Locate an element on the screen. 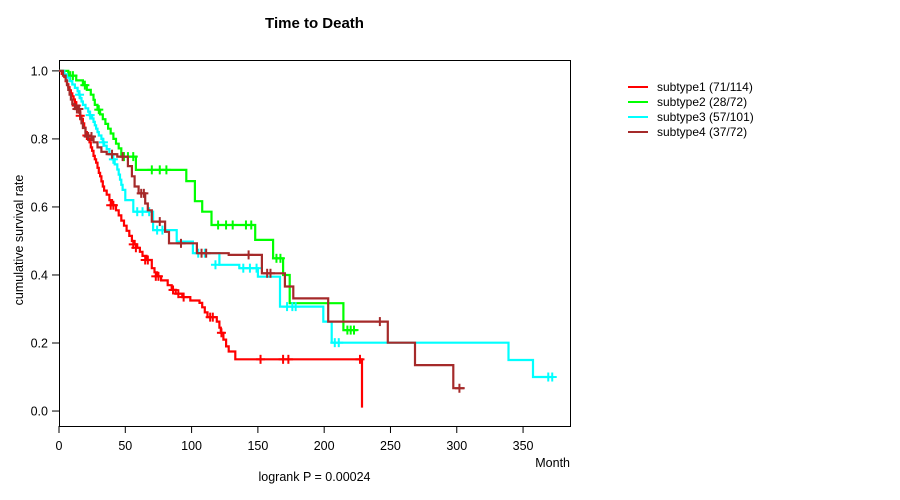 The image size is (900, 500). y-tick-label: 0.8 is located at coordinates (39, 139).